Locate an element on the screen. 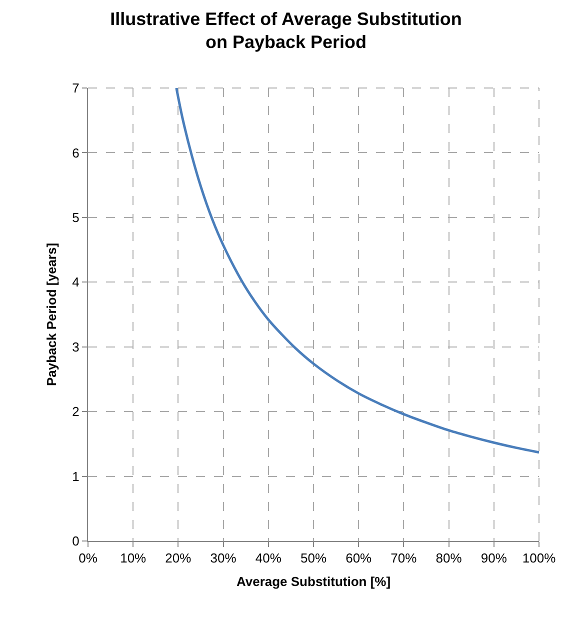  x-axis-title: Average Substitution [%] is located at coordinates (313, 582).